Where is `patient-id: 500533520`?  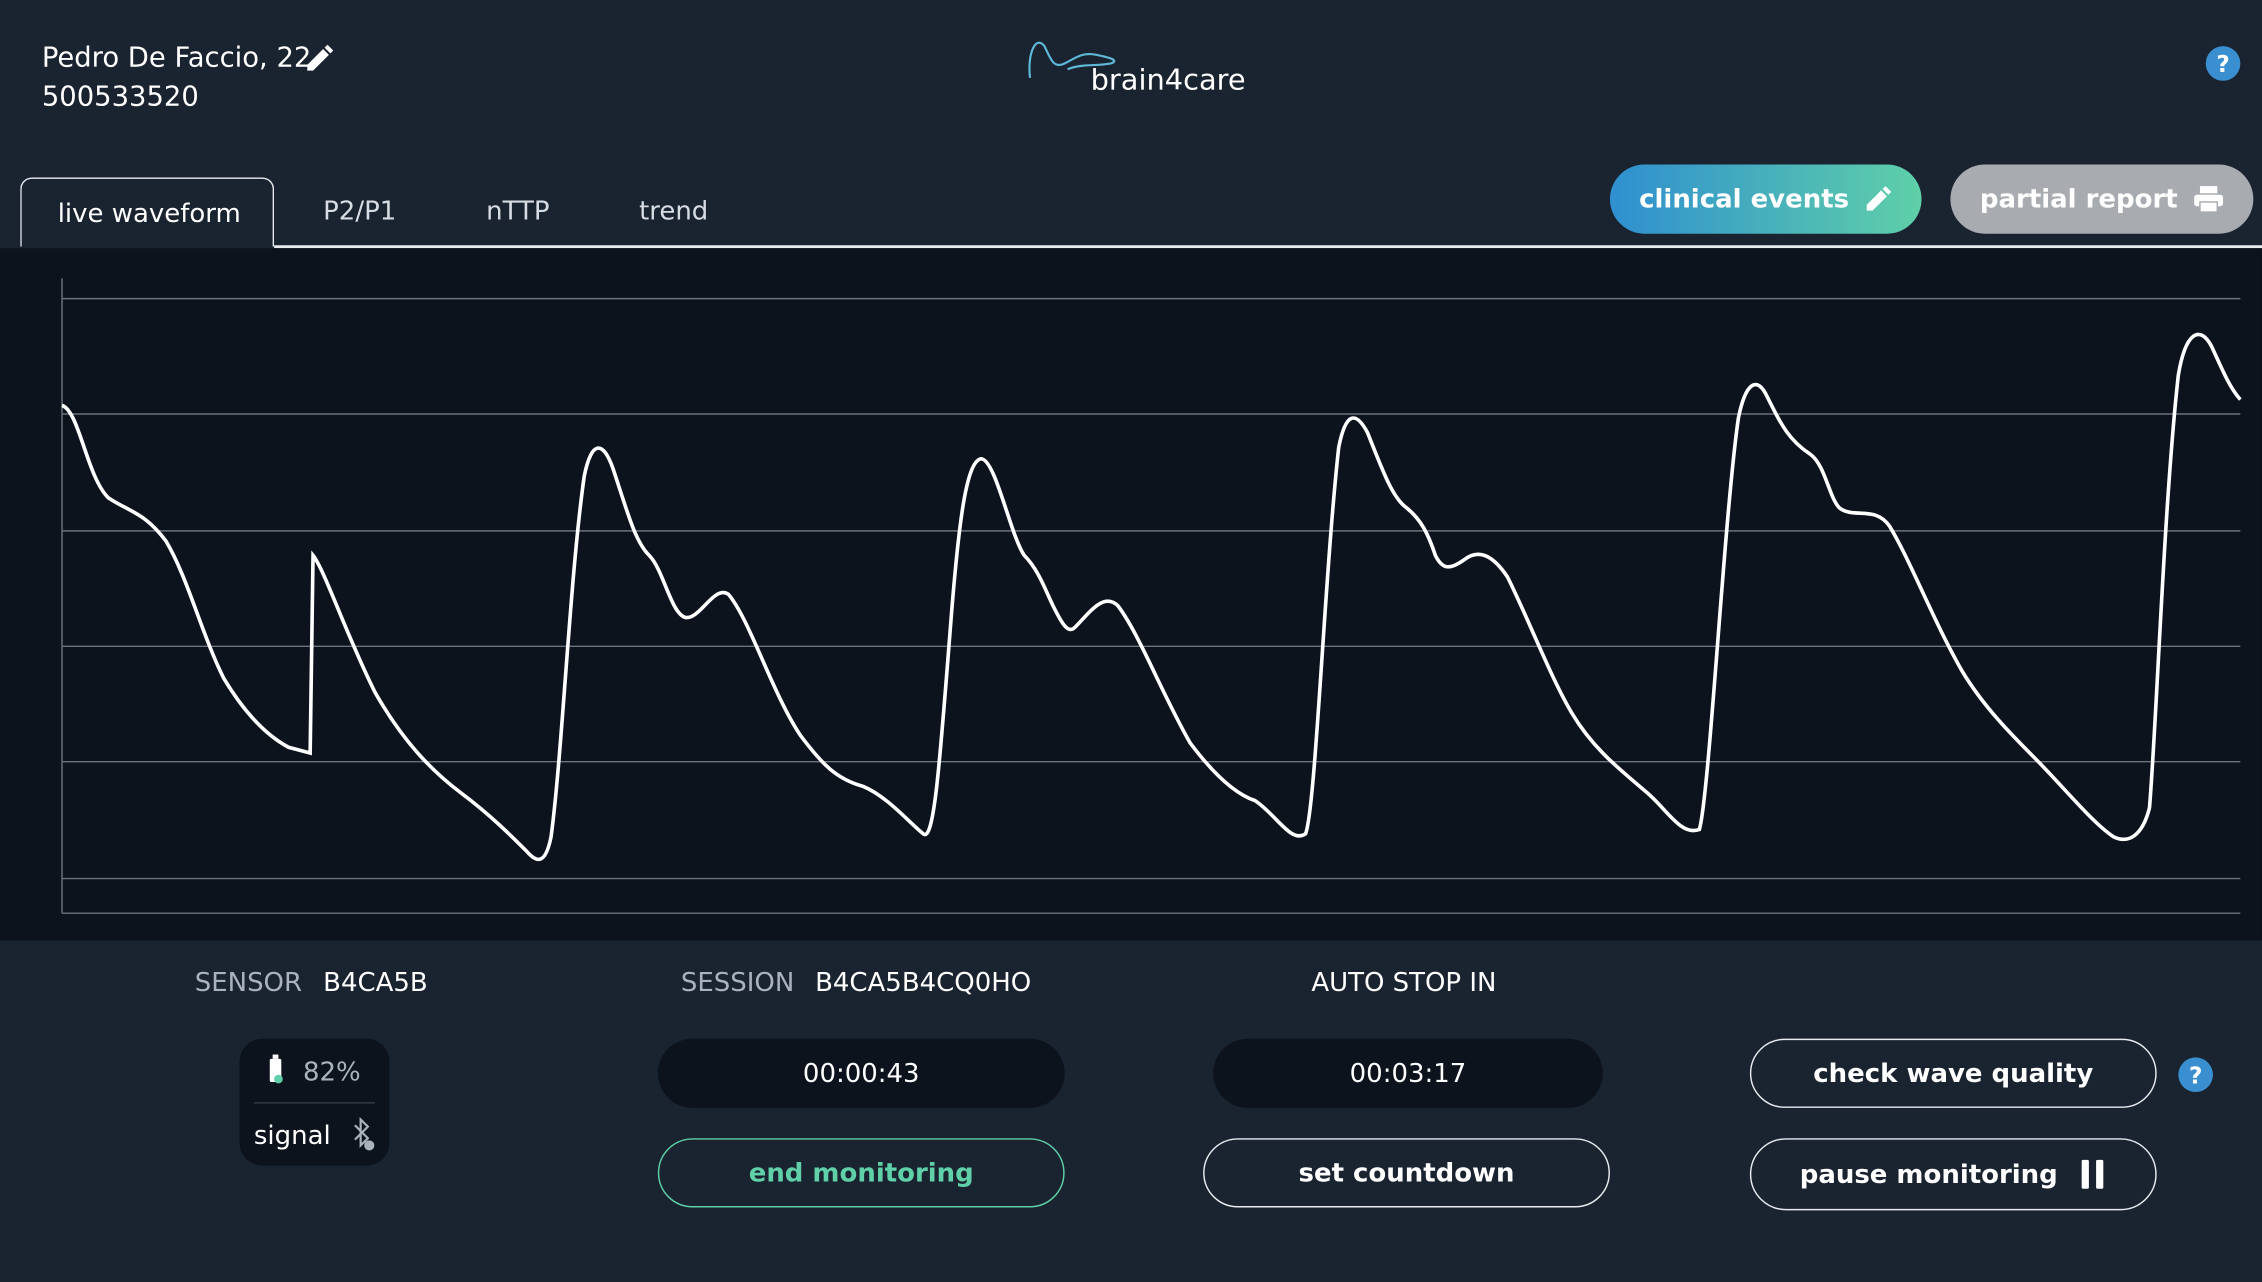
patient-id: 500533520 is located at coordinates (120, 96).